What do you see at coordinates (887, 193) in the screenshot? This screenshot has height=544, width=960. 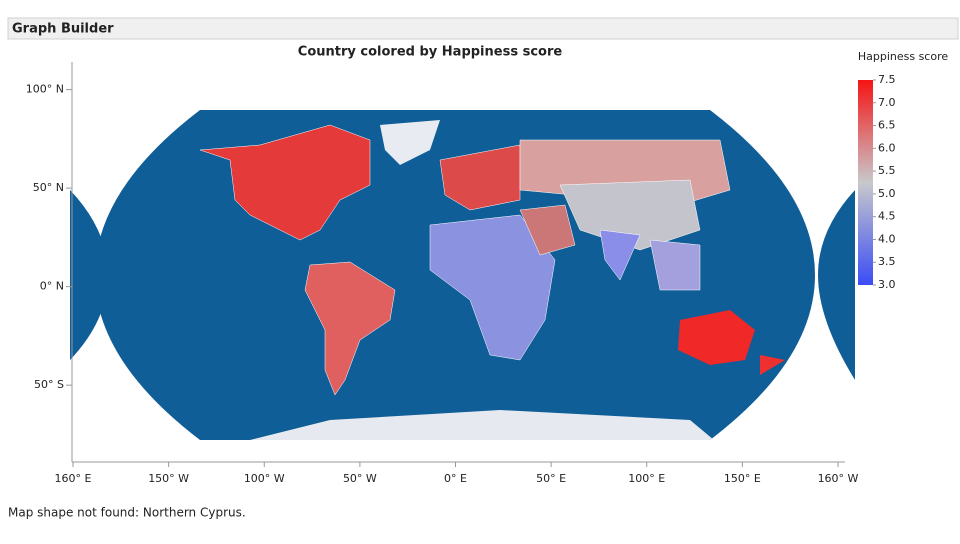 I see `color-tick-label: 5.0` at bounding box center [887, 193].